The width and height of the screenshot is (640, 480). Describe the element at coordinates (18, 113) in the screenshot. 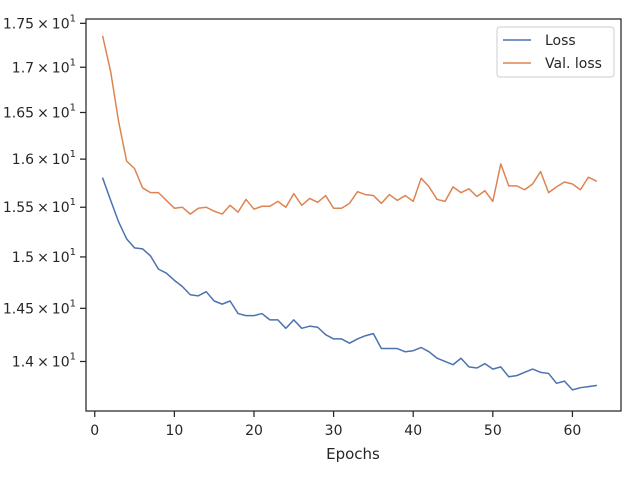

I see `y-tick-label-mantissa: 1.65` at that location.